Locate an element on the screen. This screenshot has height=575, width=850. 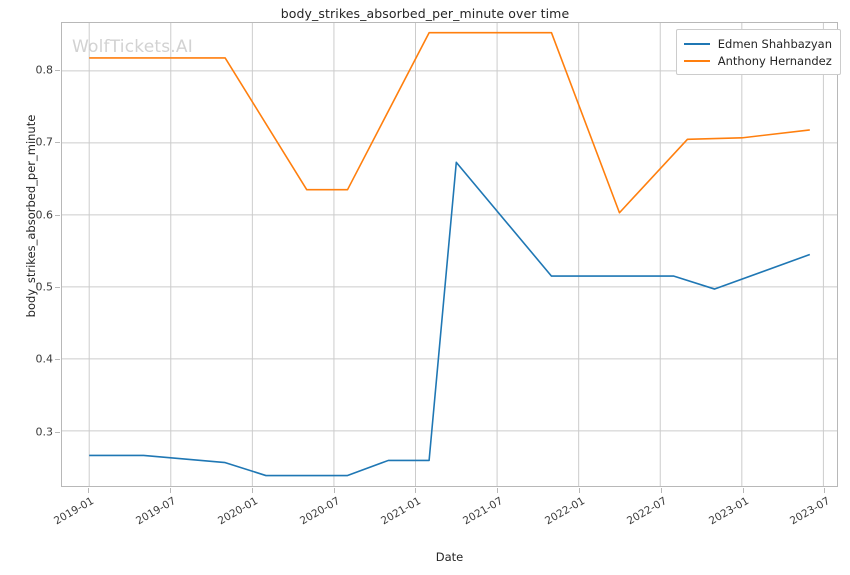
legend-label: Edmen Shahbazyan is located at coordinates (774, 43).